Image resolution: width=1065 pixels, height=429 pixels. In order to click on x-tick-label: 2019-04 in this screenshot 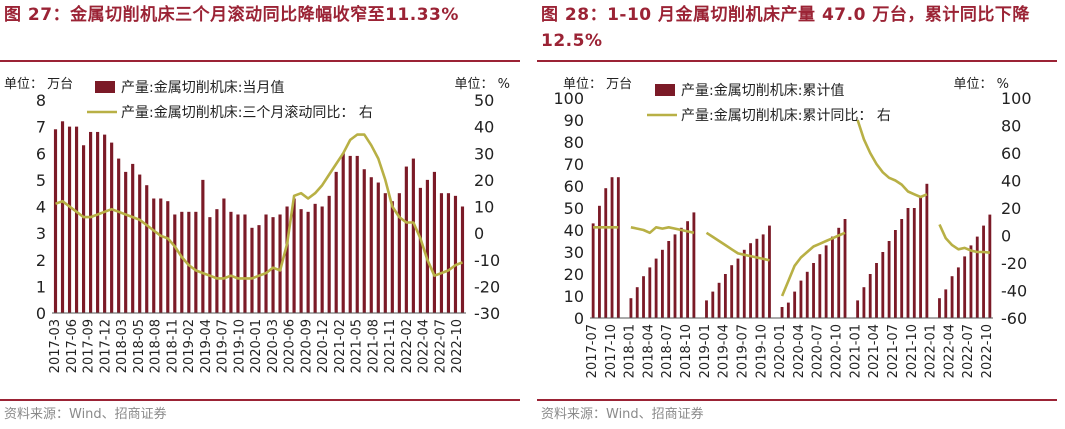, I will do `click(206, 346)`.